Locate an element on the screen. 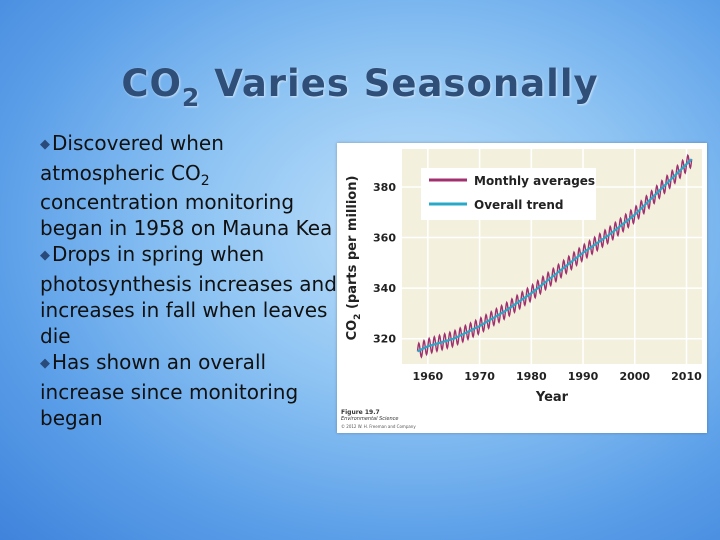  series-line-overall-trend is located at coordinates (555, 255).